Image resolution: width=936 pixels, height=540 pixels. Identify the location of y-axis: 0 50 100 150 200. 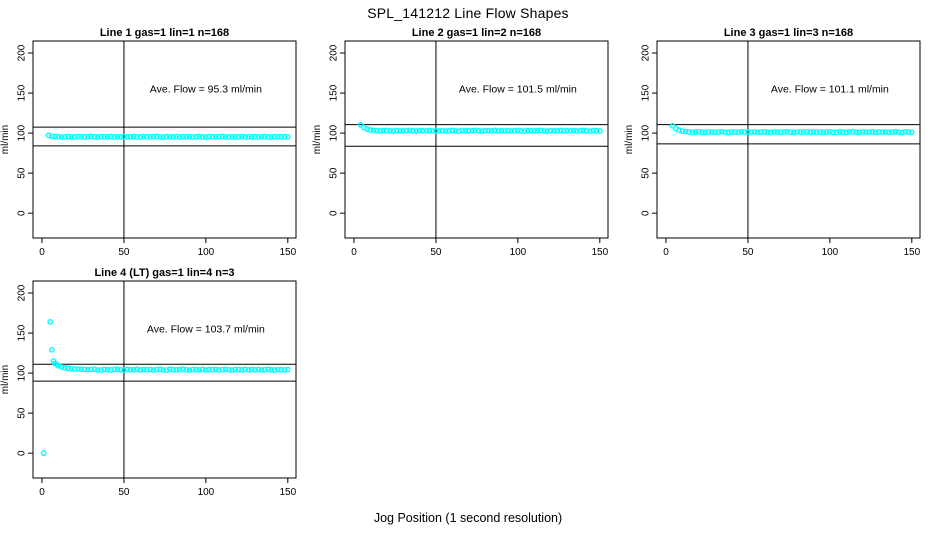
(337, 130).